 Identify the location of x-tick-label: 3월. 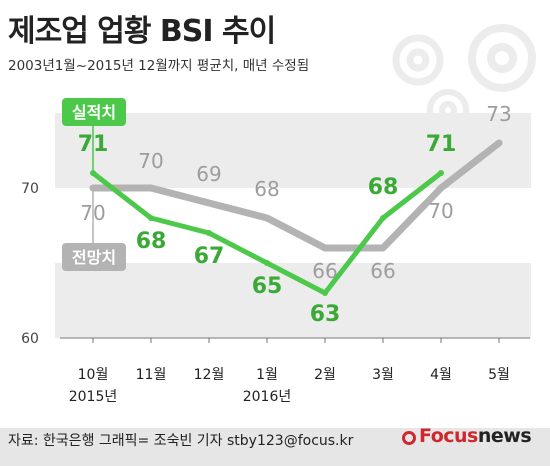
(383, 375).